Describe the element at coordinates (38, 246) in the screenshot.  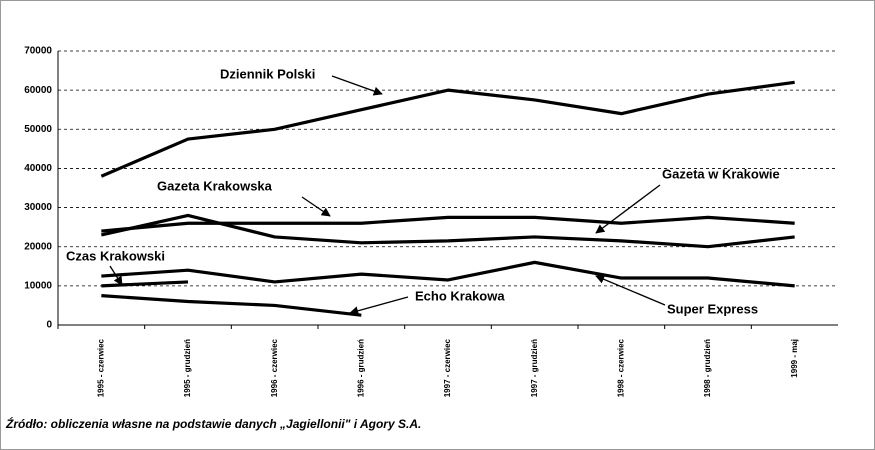
I see `y-tick-label: 20000` at that location.